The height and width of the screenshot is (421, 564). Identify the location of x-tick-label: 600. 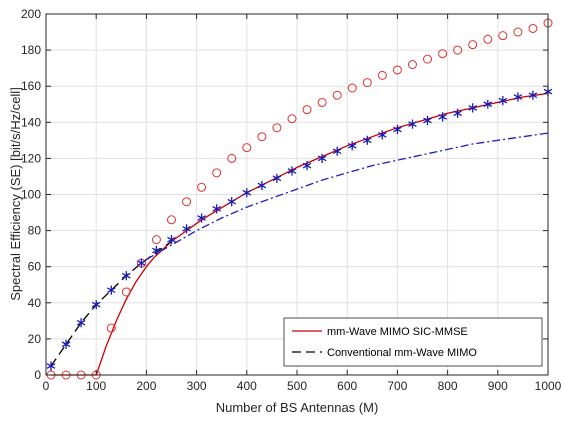
(347, 386).